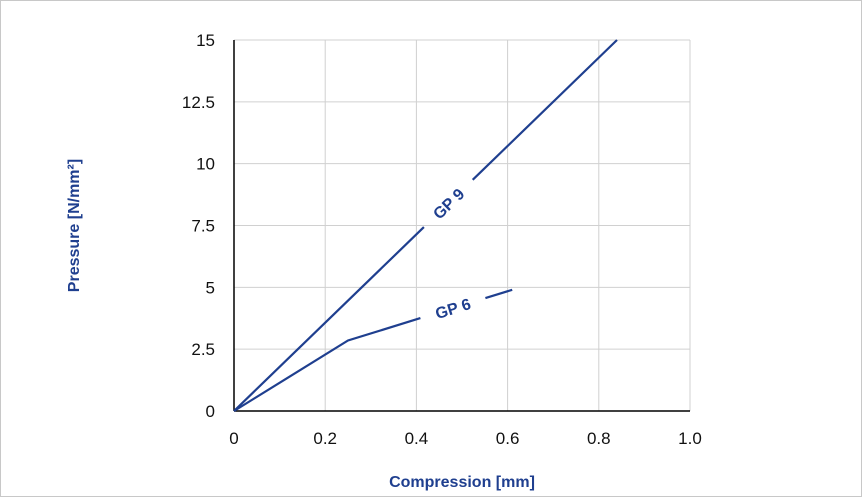 The width and height of the screenshot is (863, 498). Describe the element at coordinates (233, 438) in the screenshot. I see `x-tick-label: 0` at that location.